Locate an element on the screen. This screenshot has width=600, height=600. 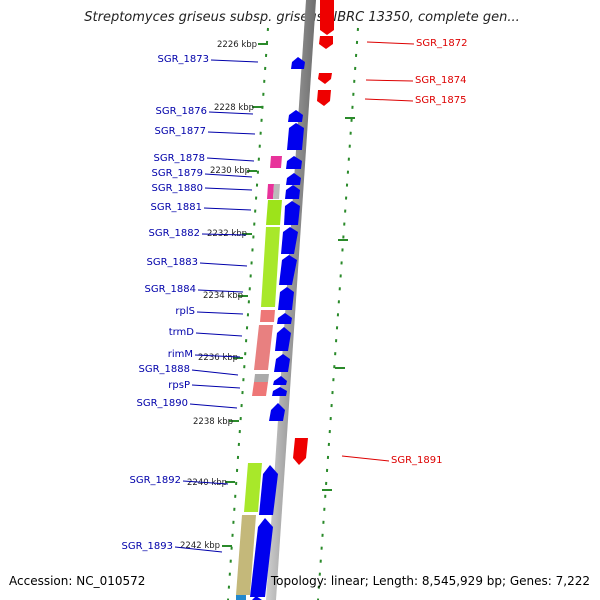
category-track is located at coordinates (259, 378).